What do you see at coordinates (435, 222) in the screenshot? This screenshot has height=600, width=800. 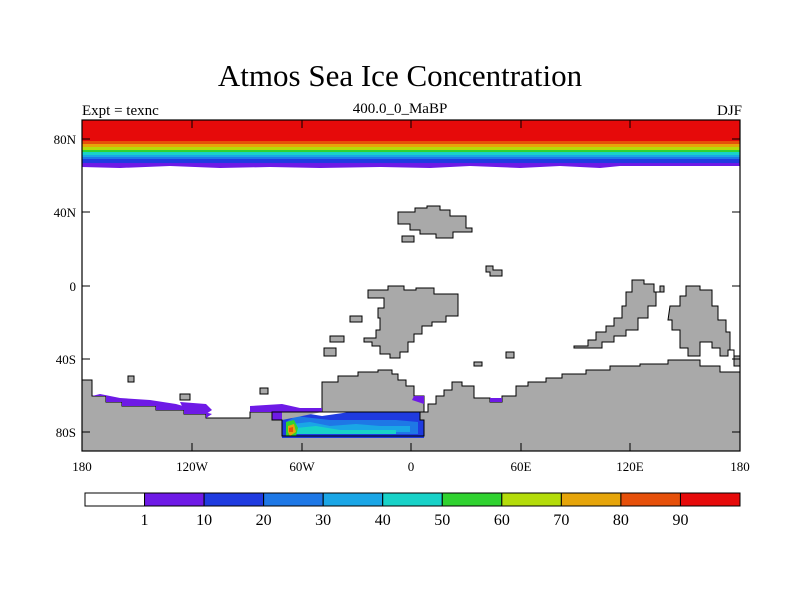 I see `land-northern-block` at bounding box center [435, 222].